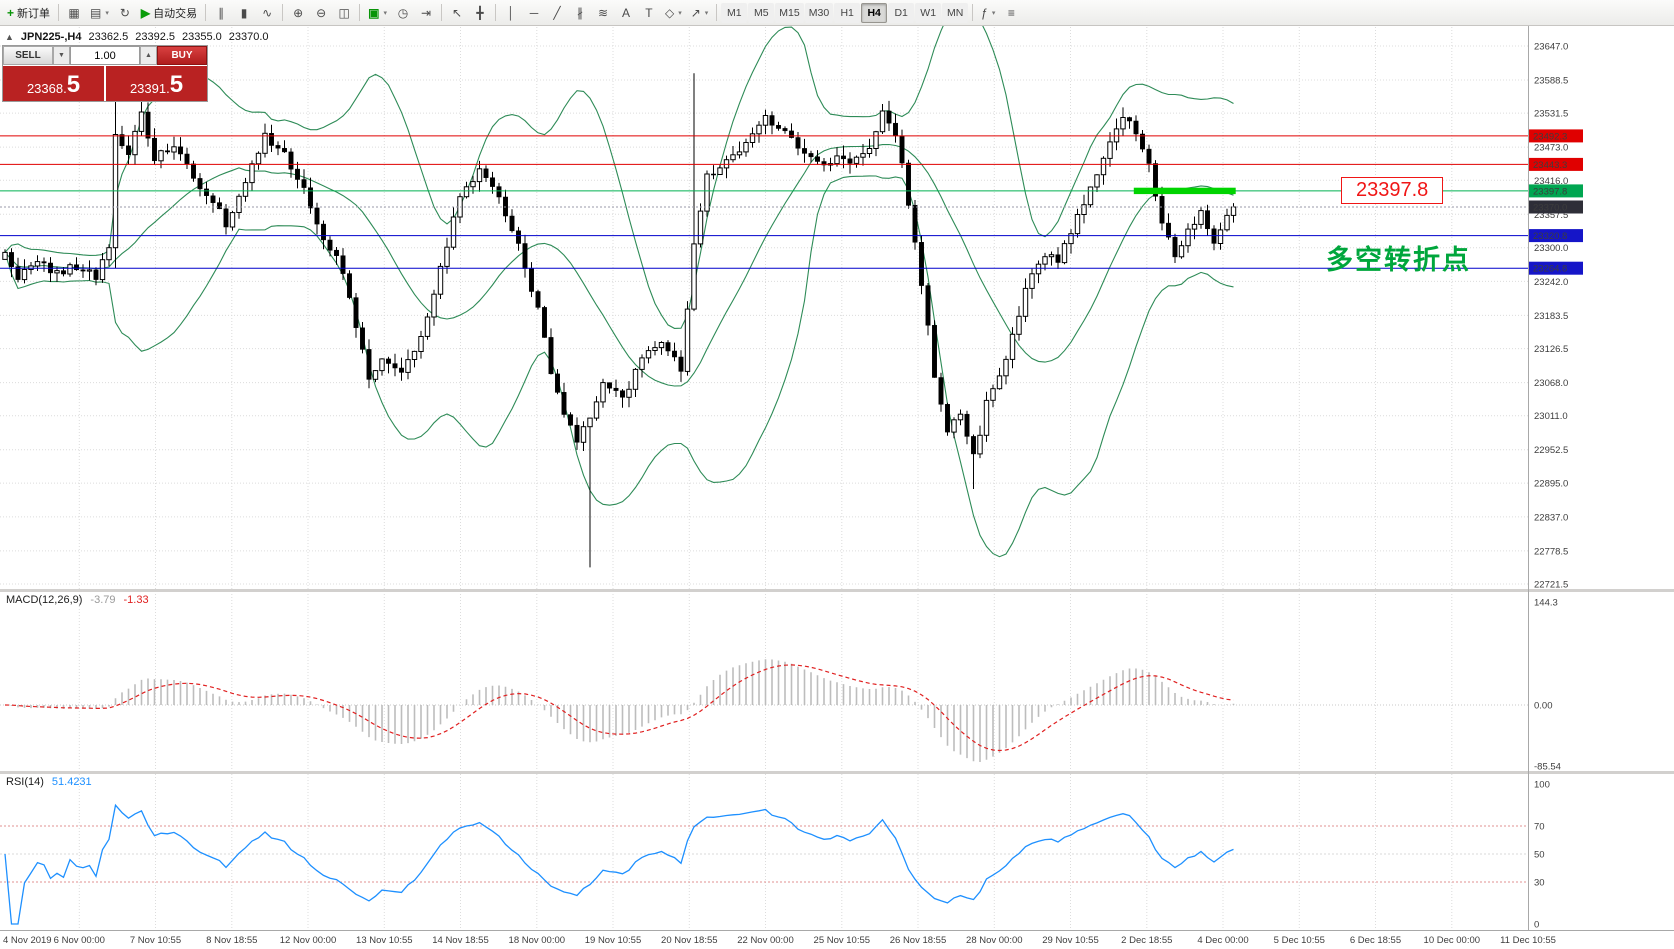 Image resolution: width=1674 pixels, height=949 pixels. Describe the element at coordinates (155, 37) in the screenshot. I see `high-value: 23392.5` at that location.